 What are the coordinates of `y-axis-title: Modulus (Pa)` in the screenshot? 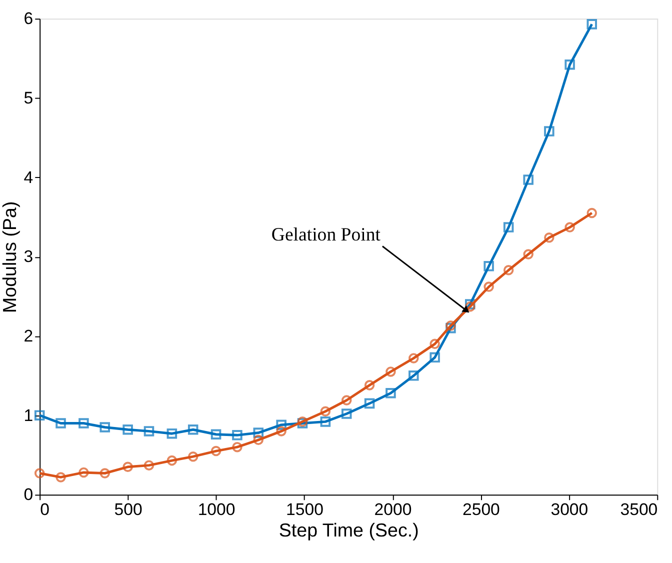 It's located at (10, 257).